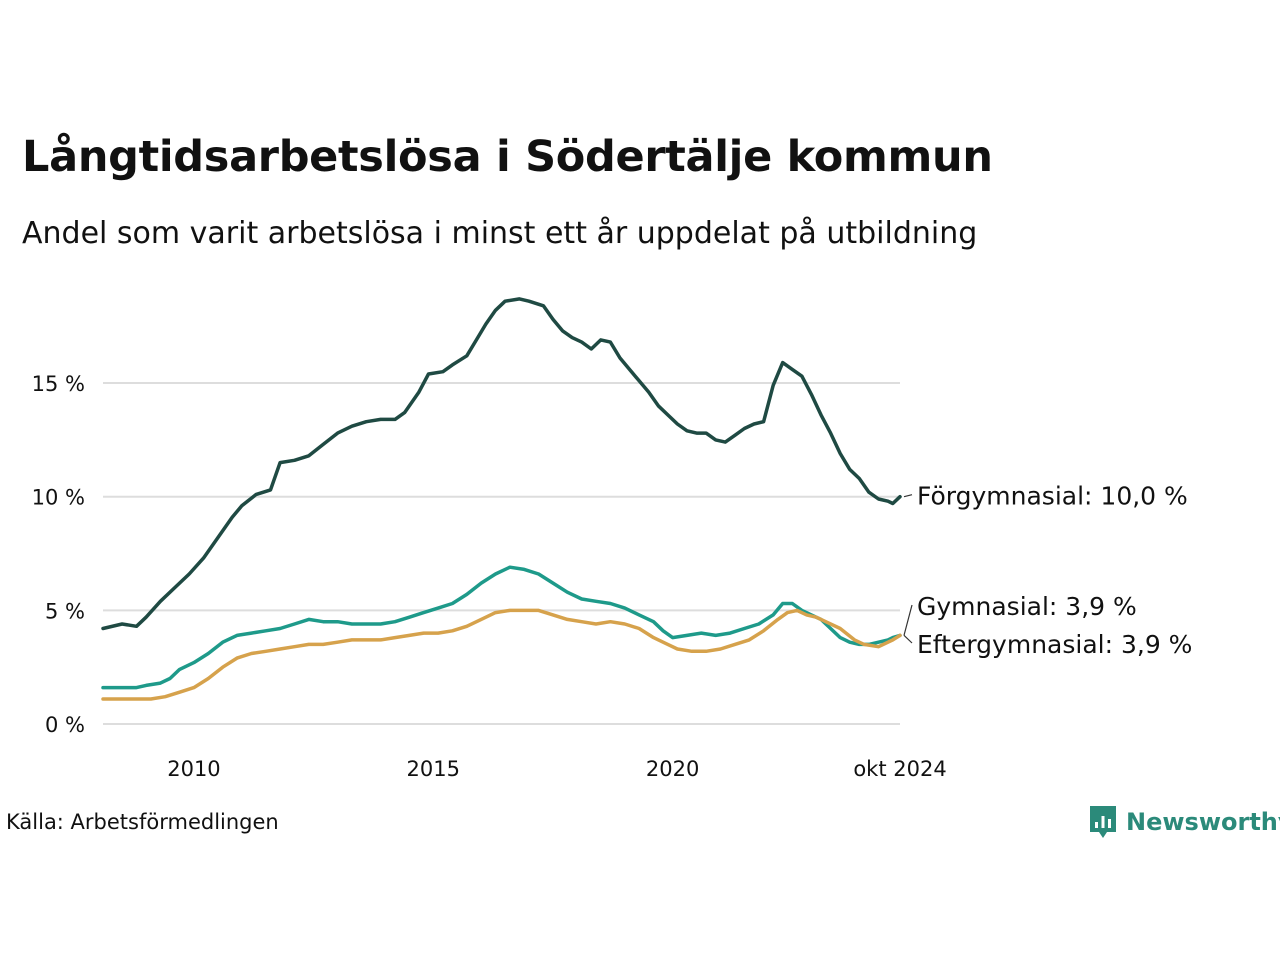 This screenshot has height=960, width=1280. I want to click on y-axis-ticks: 0 % 5 % 10 % 15 %, so click(58, 554).